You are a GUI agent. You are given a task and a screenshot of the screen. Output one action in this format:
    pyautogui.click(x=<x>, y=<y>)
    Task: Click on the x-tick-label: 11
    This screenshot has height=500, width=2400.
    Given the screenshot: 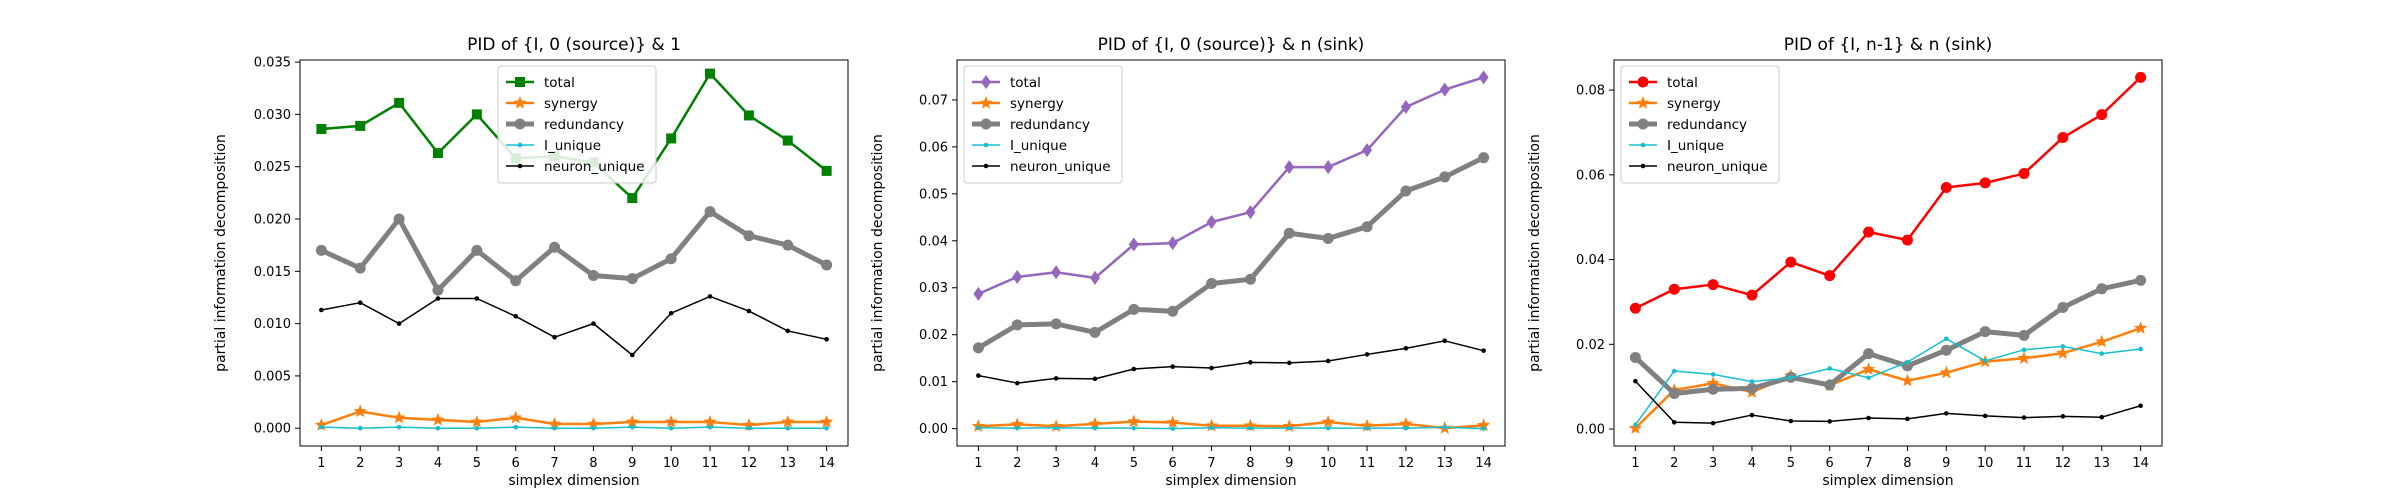 What is the action you would take?
    pyautogui.click(x=2024, y=463)
    